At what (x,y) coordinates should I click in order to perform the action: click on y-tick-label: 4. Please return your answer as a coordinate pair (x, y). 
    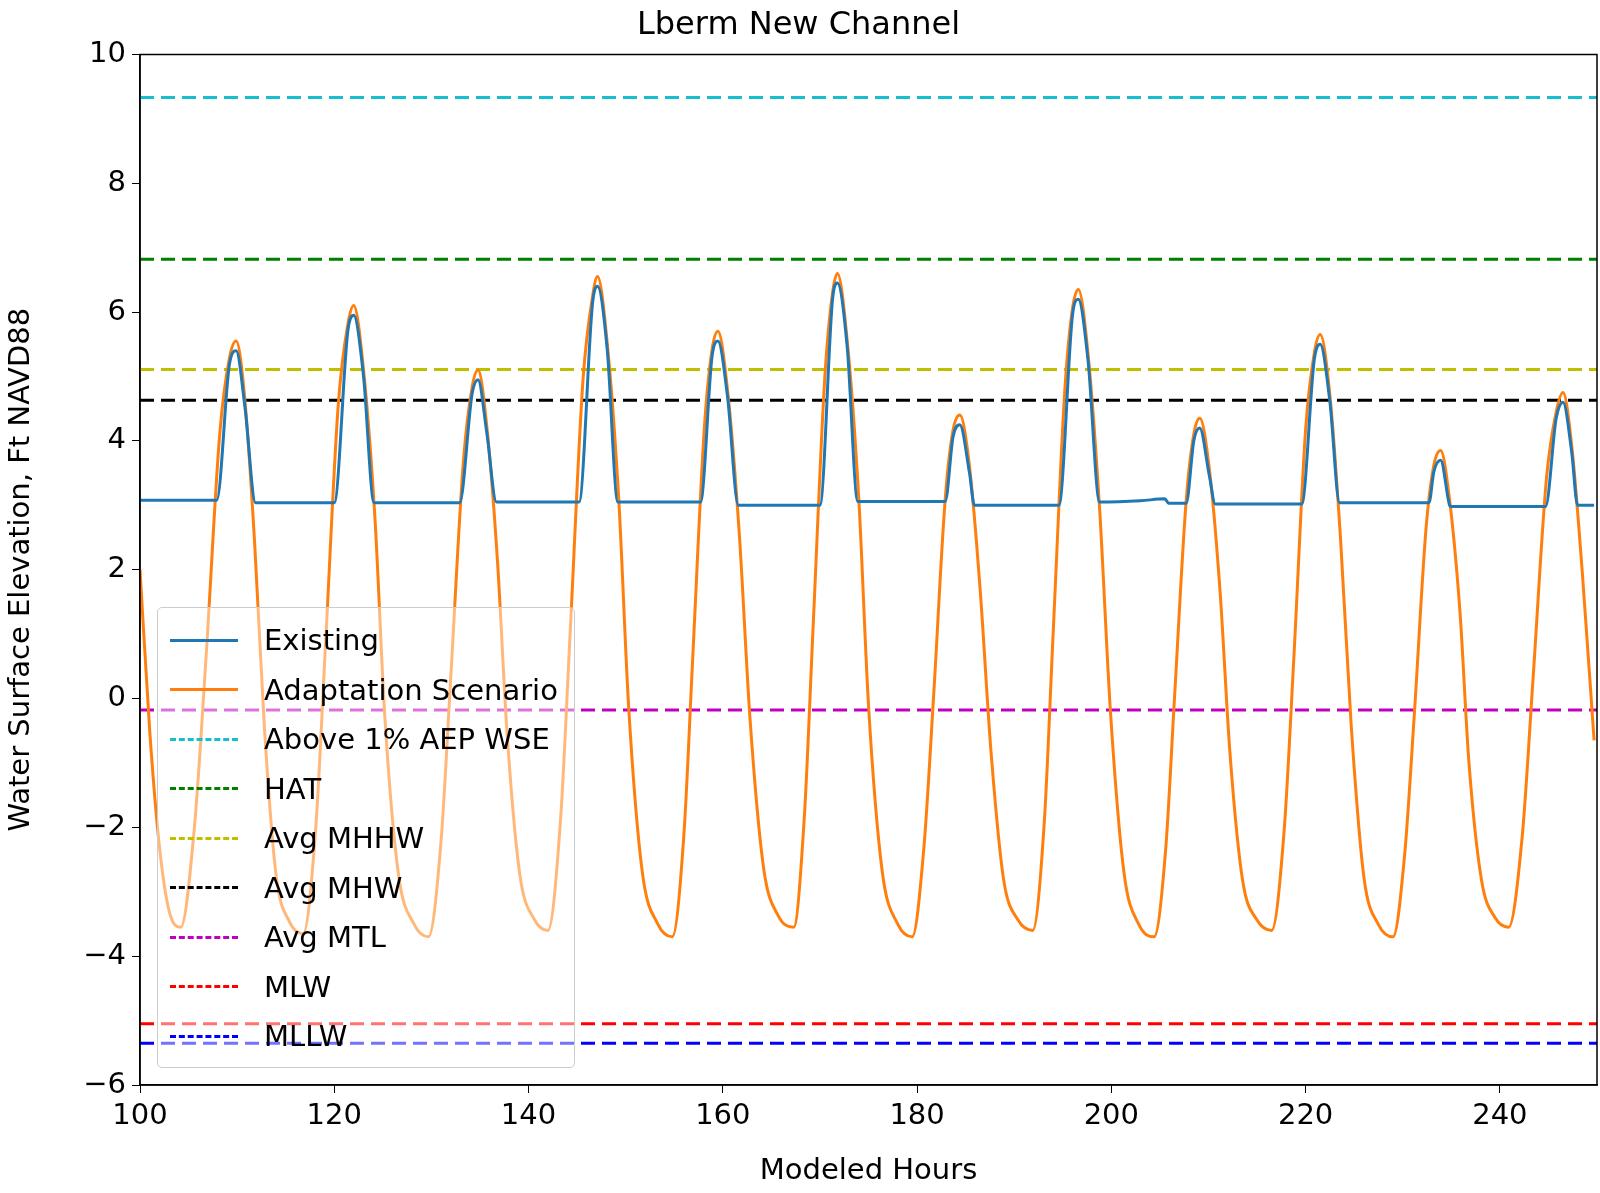
    Looking at the image, I should click on (116, 438).